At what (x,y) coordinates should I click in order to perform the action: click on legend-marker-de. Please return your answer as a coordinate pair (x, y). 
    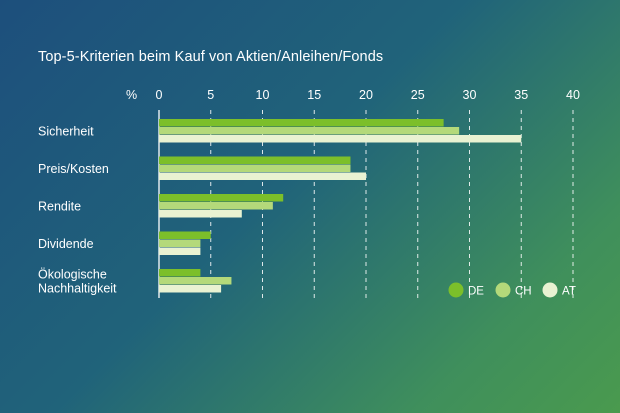
    Looking at the image, I should click on (456, 290).